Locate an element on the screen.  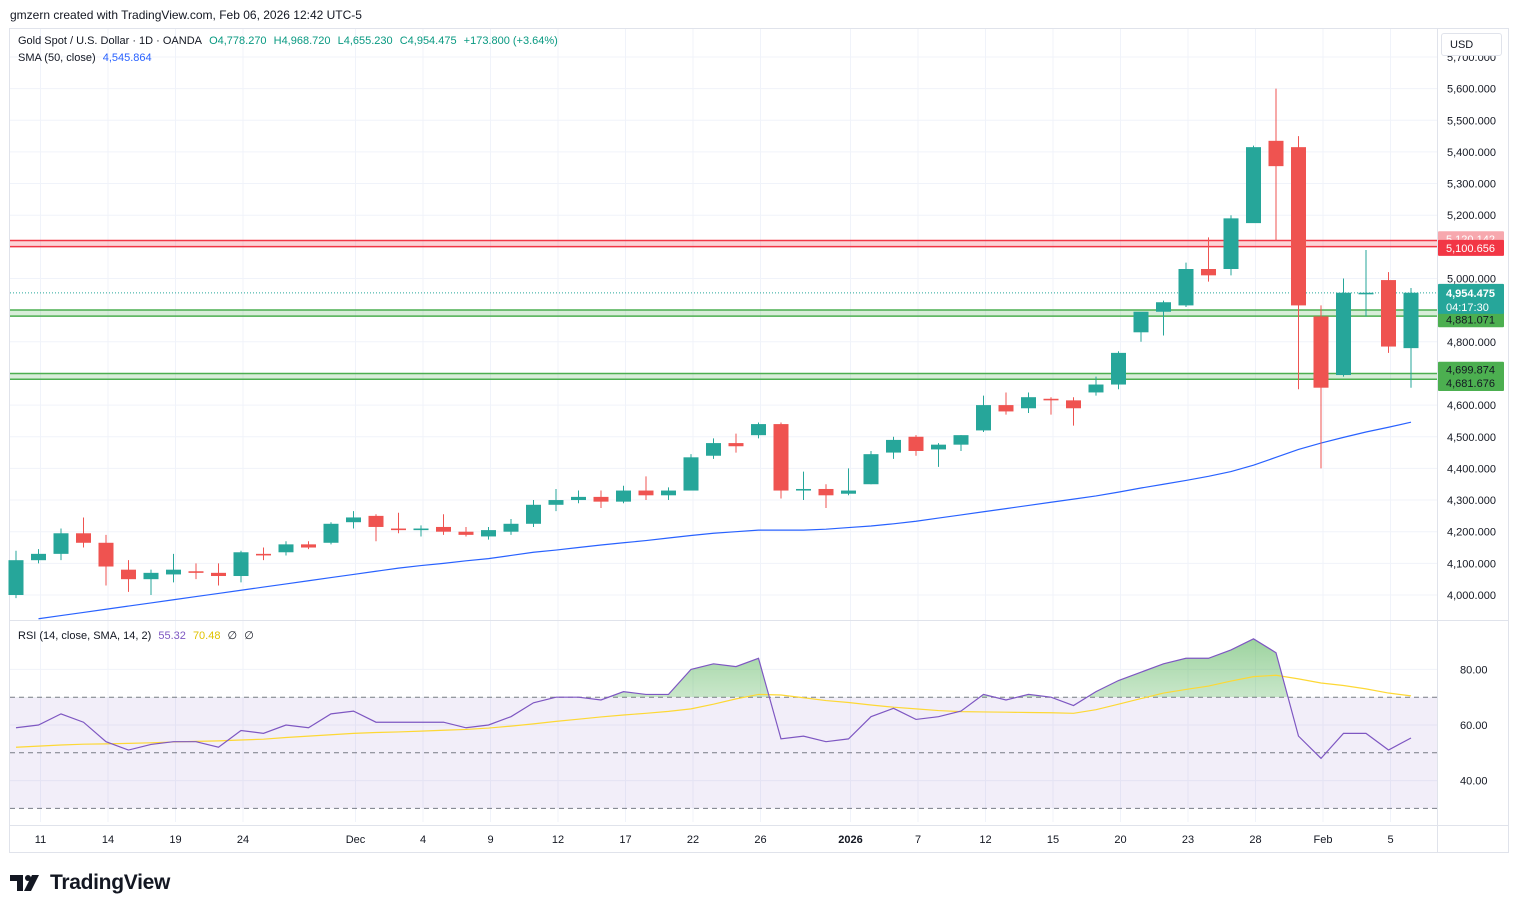
time-tick-label: Dec is located at coordinates (356, 840).